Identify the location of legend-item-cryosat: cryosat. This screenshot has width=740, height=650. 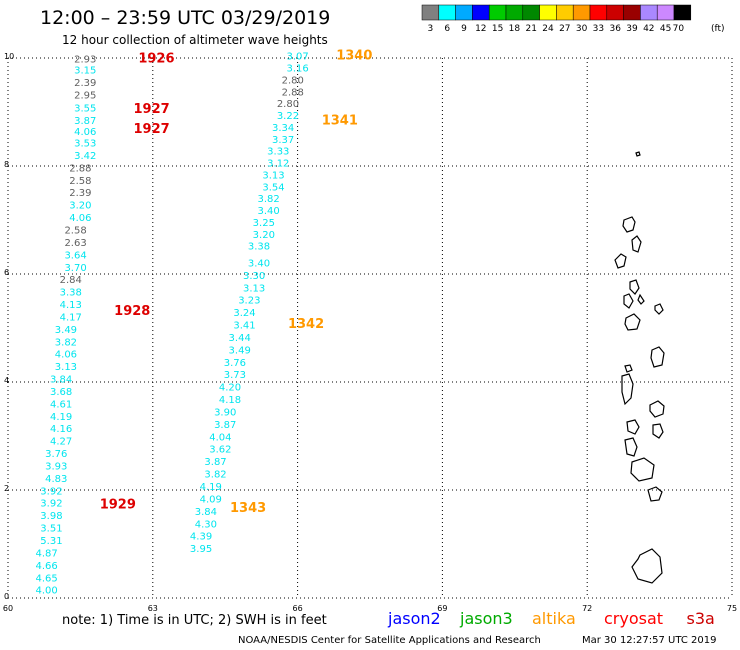
(633, 618).